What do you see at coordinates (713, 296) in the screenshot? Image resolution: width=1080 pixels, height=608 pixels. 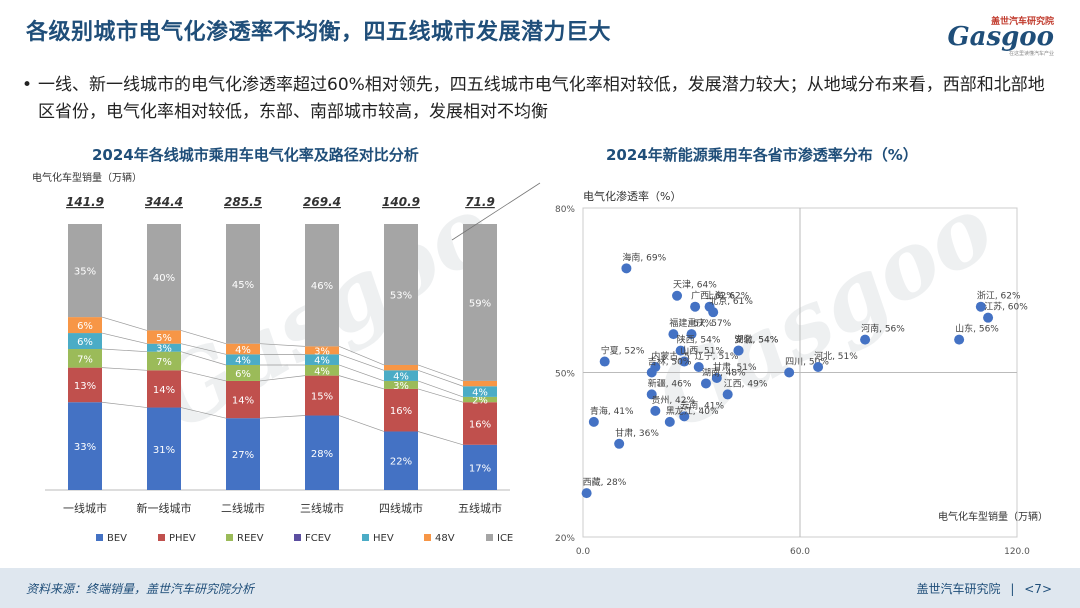 I see `scatter-point-label: 广西, 62%` at bounding box center [713, 296].